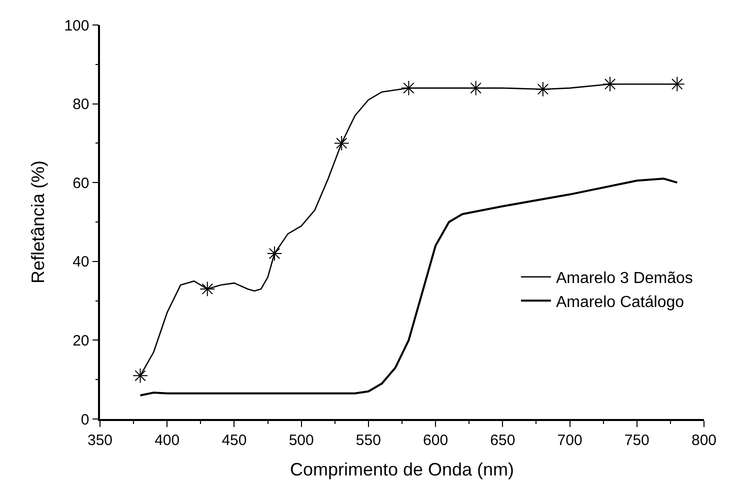  What do you see at coordinates (234, 440) in the screenshot?
I see `x-tick-label: 450` at bounding box center [234, 440].